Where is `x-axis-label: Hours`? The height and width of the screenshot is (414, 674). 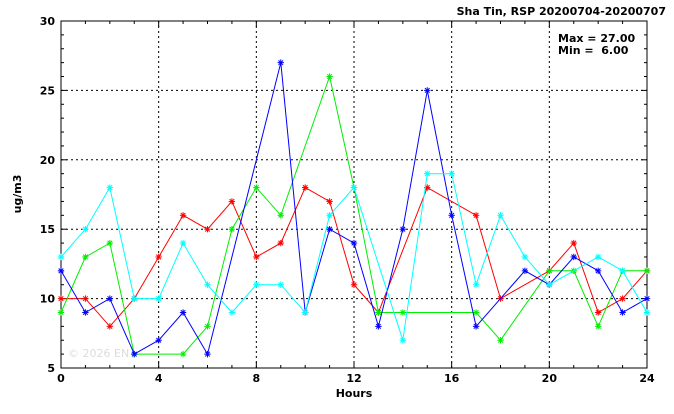
x-axis-label: Hours is located at coordinates (354, 393).